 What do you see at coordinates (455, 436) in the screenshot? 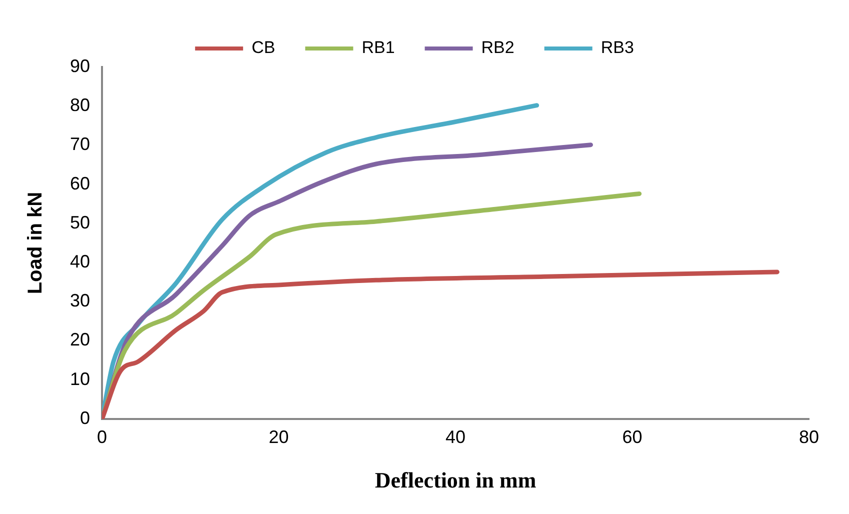
I see `x-tick-label: 40` at bounding box center [455, 436].